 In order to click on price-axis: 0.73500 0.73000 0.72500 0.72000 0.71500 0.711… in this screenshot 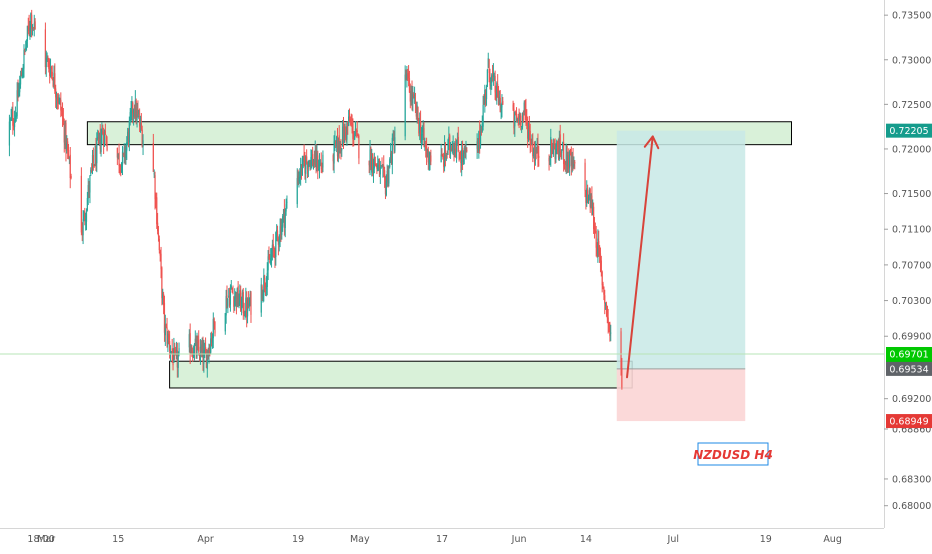, I will do `click(907, 262)`.